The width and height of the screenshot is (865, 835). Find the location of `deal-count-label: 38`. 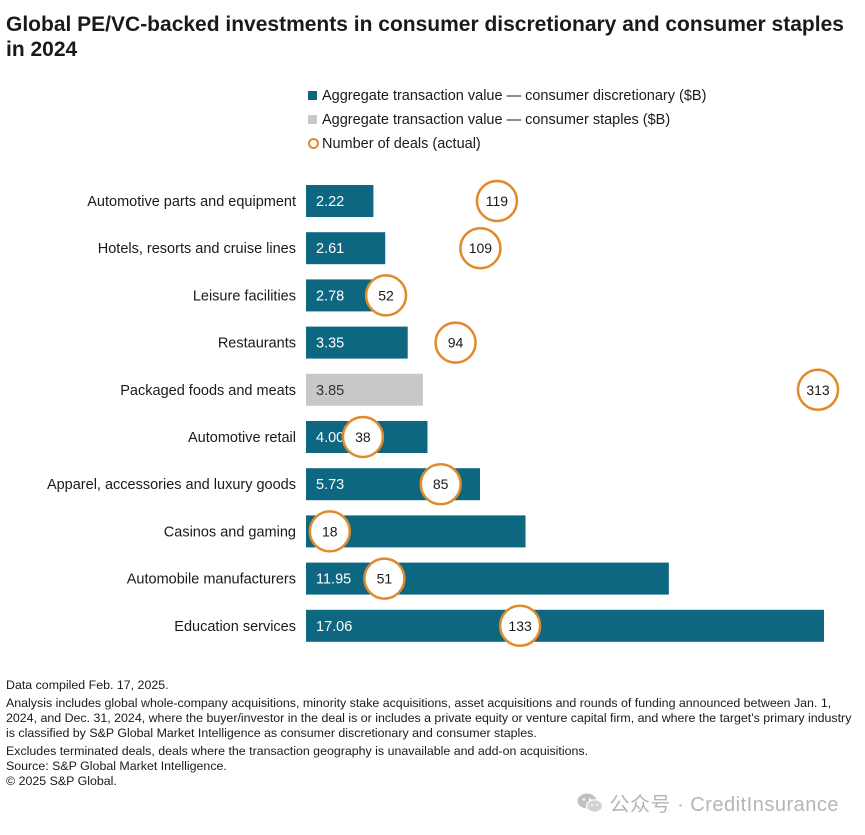

deal-count-label: 38 is located at coordinates (363, 437).